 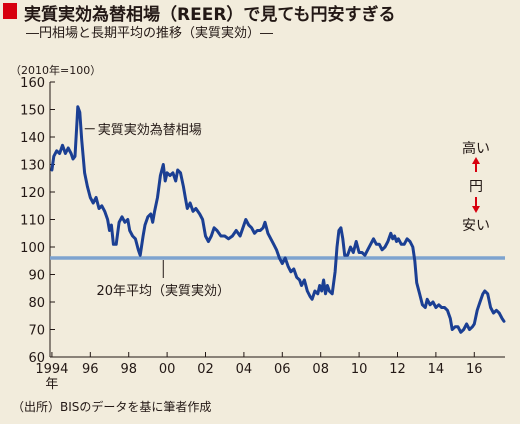 I want to click on legend-yen: 円, so click(x=476, y=187).